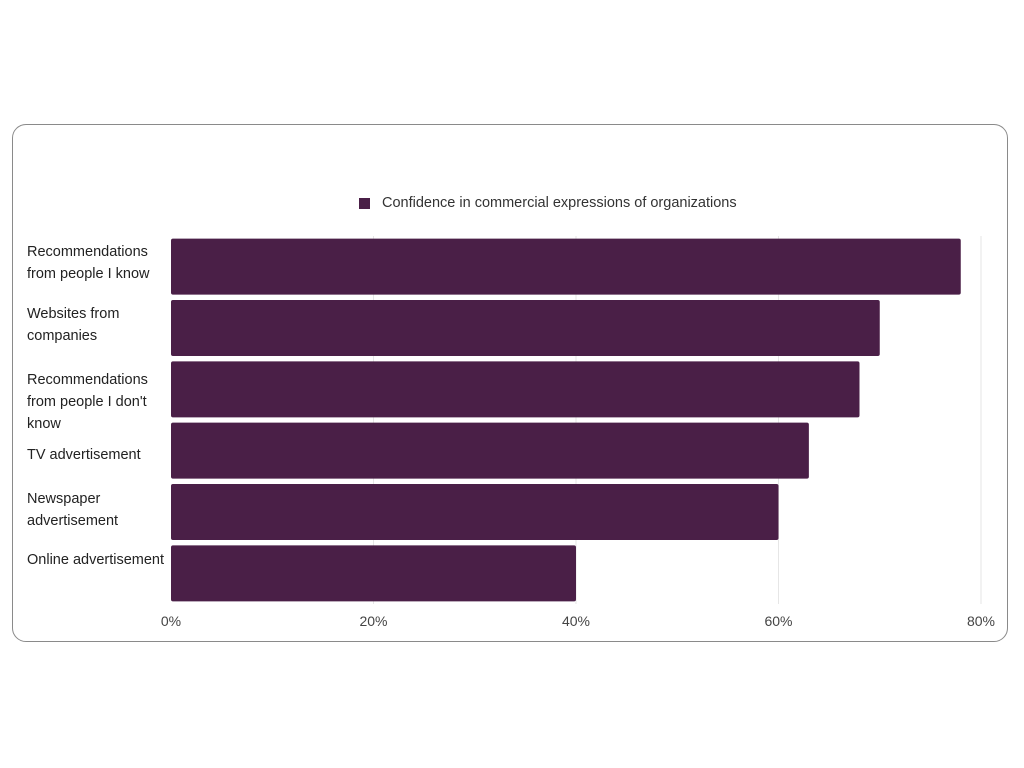  Describe the element at coordinates (84, 455) in the screenshot. I see `category-label: TV advertisement` at that location.